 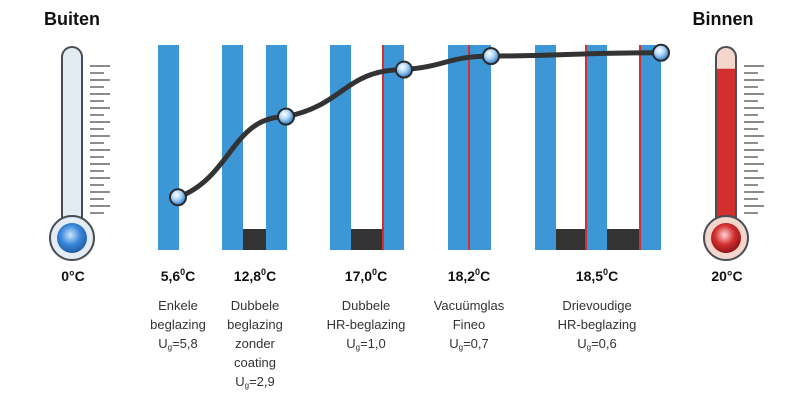 What do you see at coordinates (469, 344) in the screenshot?
I see `glazing-u-value: Ug=0,7` at bounding box center [469, 344].